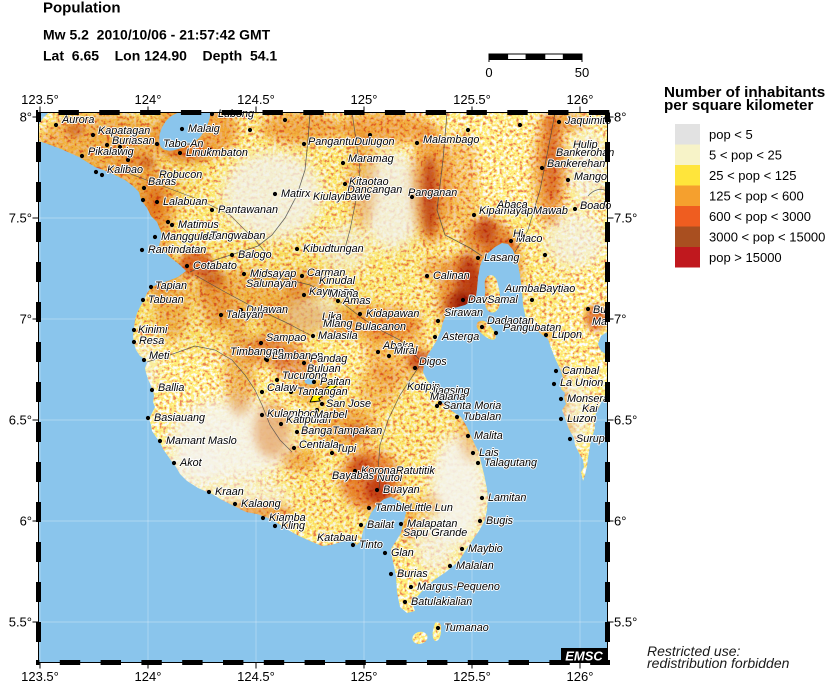 This screenshot has height=685, width=831. I want to click on svg-text: Basiauang, so click(179, 418).